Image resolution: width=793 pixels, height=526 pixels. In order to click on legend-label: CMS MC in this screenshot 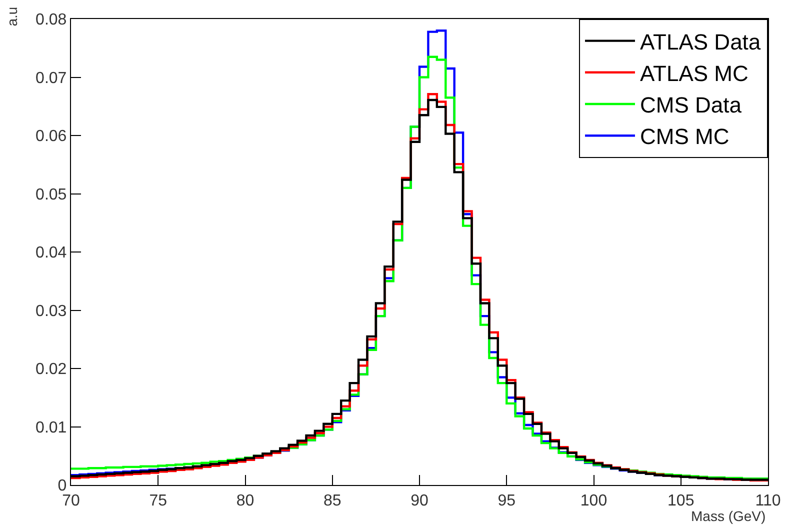, I will do `click(685, 137)`.